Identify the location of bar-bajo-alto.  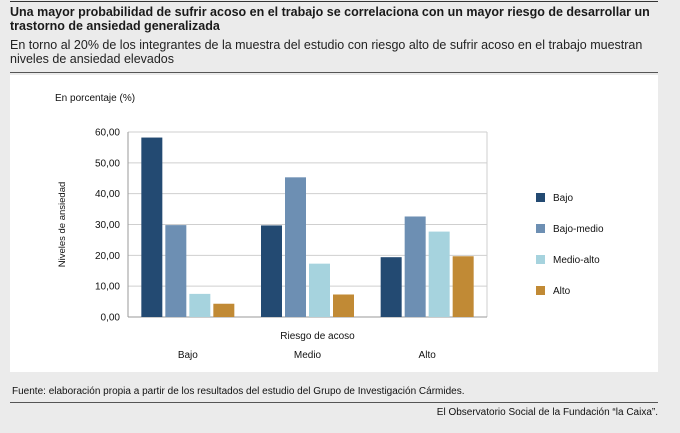
(391, 287).